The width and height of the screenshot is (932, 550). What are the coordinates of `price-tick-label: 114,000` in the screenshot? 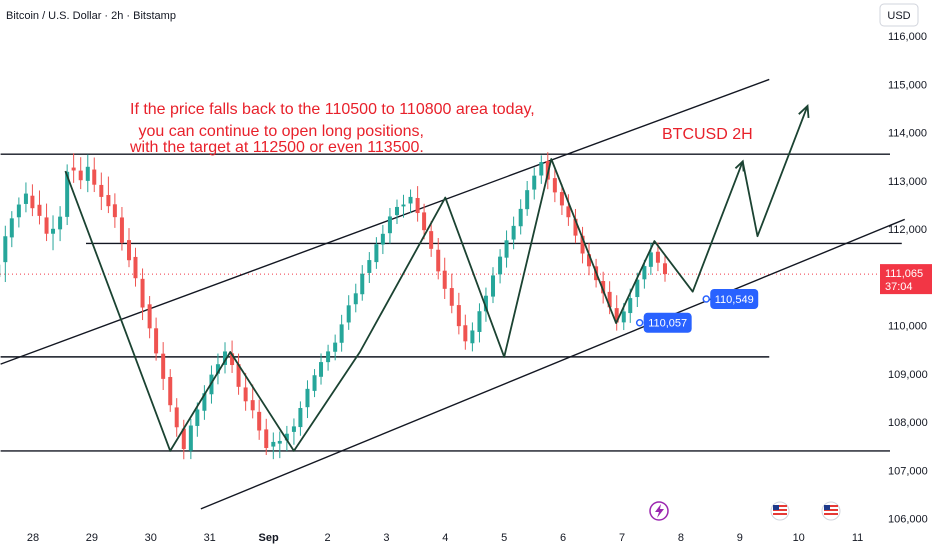 It's located at (907, 134).